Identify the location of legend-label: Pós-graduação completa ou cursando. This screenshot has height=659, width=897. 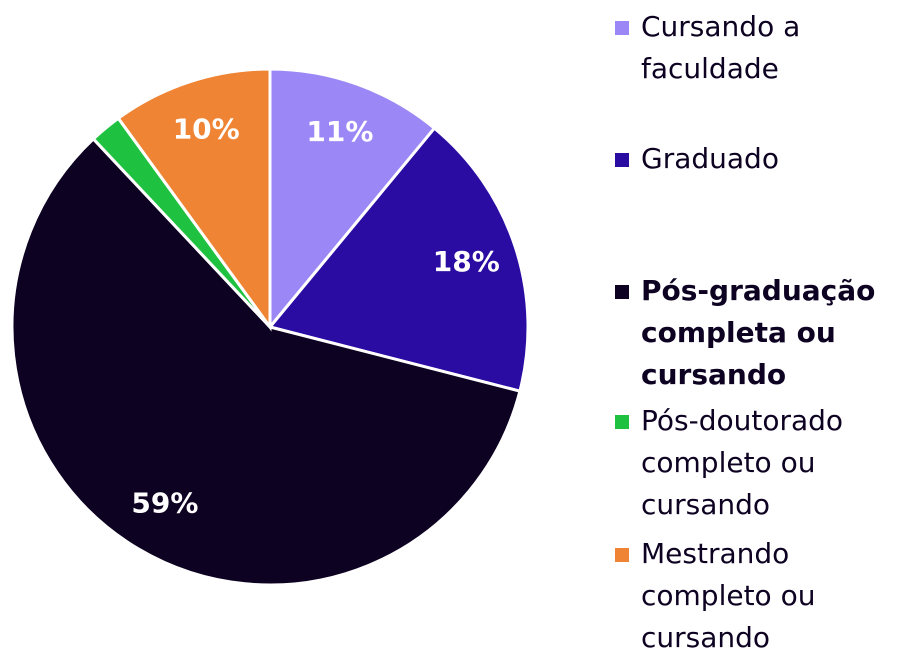
(758, 332).